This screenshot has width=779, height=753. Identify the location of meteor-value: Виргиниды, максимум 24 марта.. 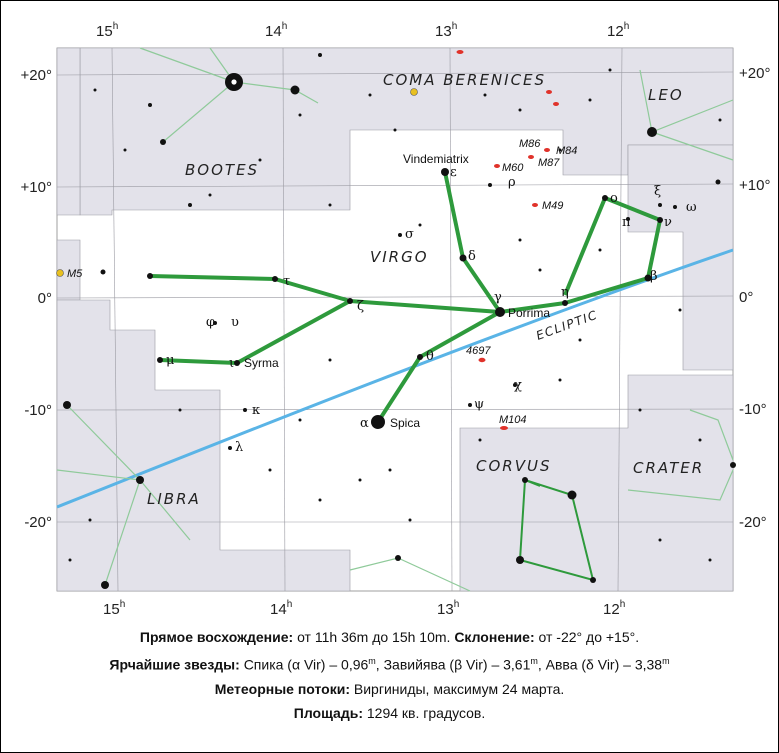
(459, 688).